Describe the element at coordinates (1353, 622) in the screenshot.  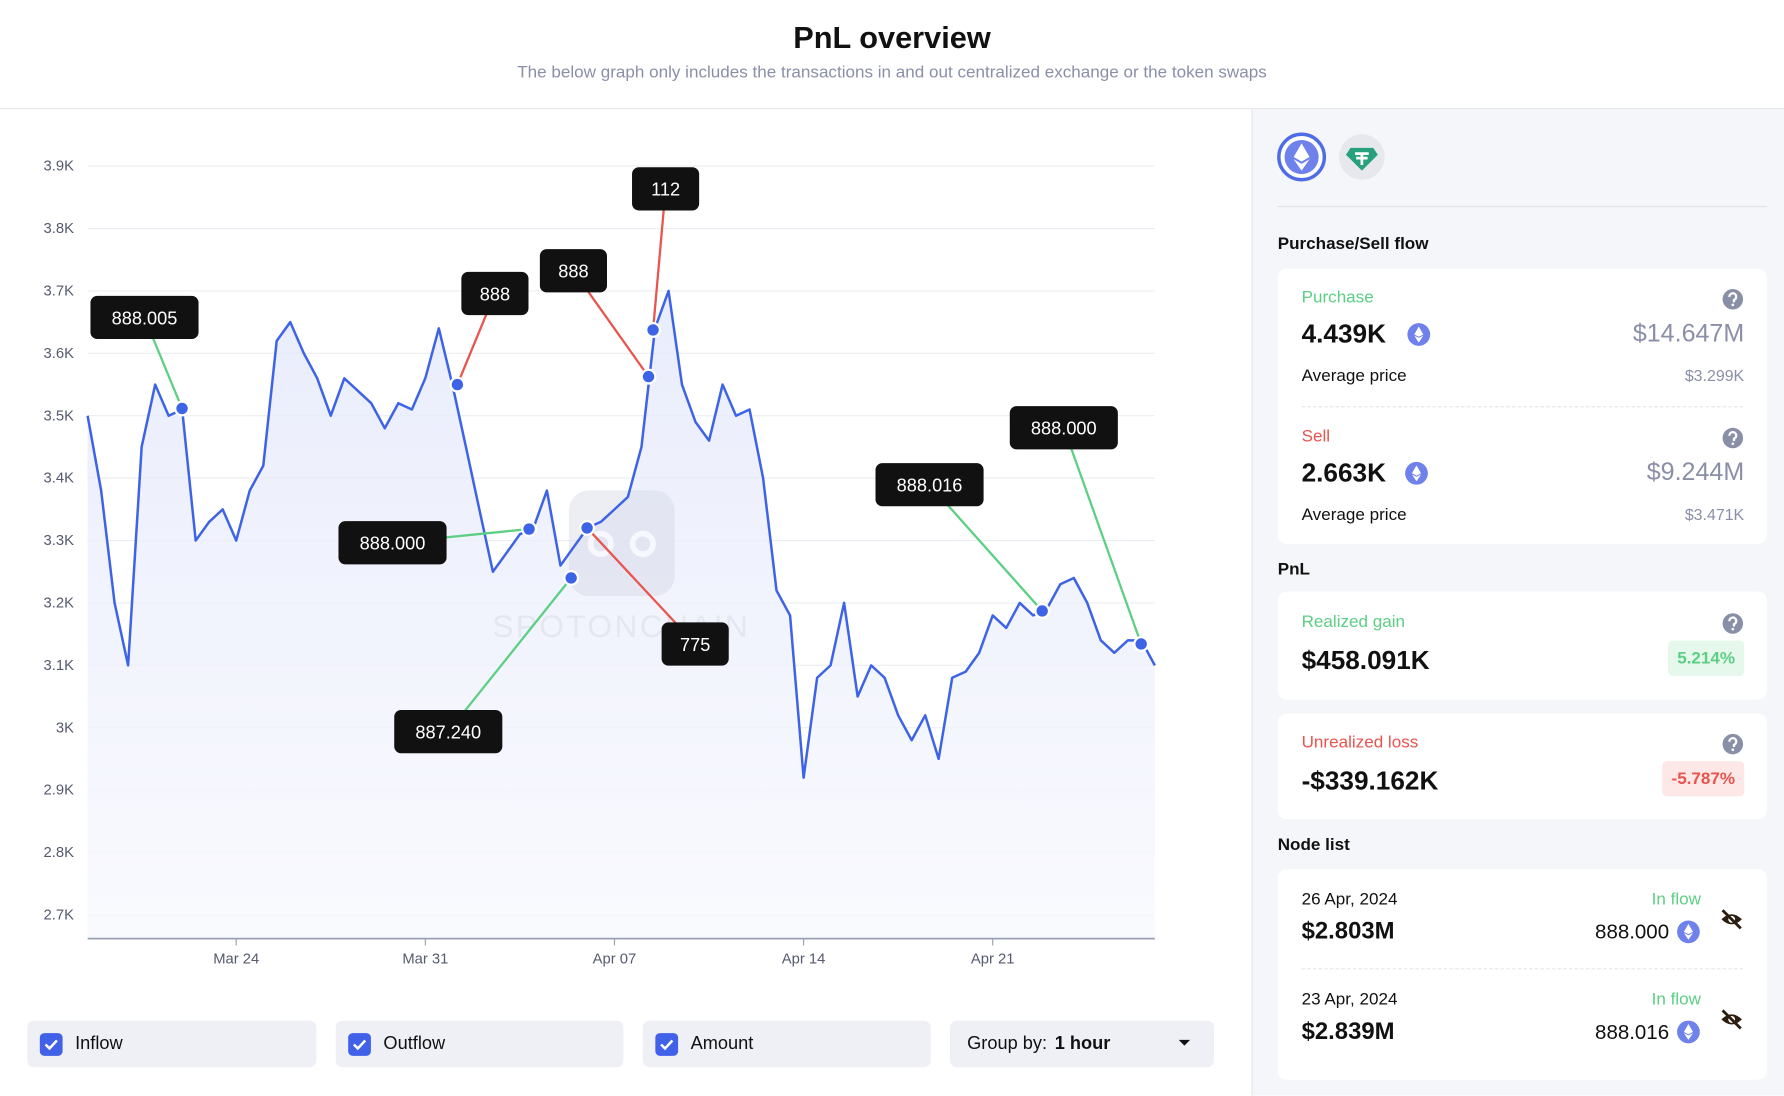
I see `realized-label: Realized gain` at that location.